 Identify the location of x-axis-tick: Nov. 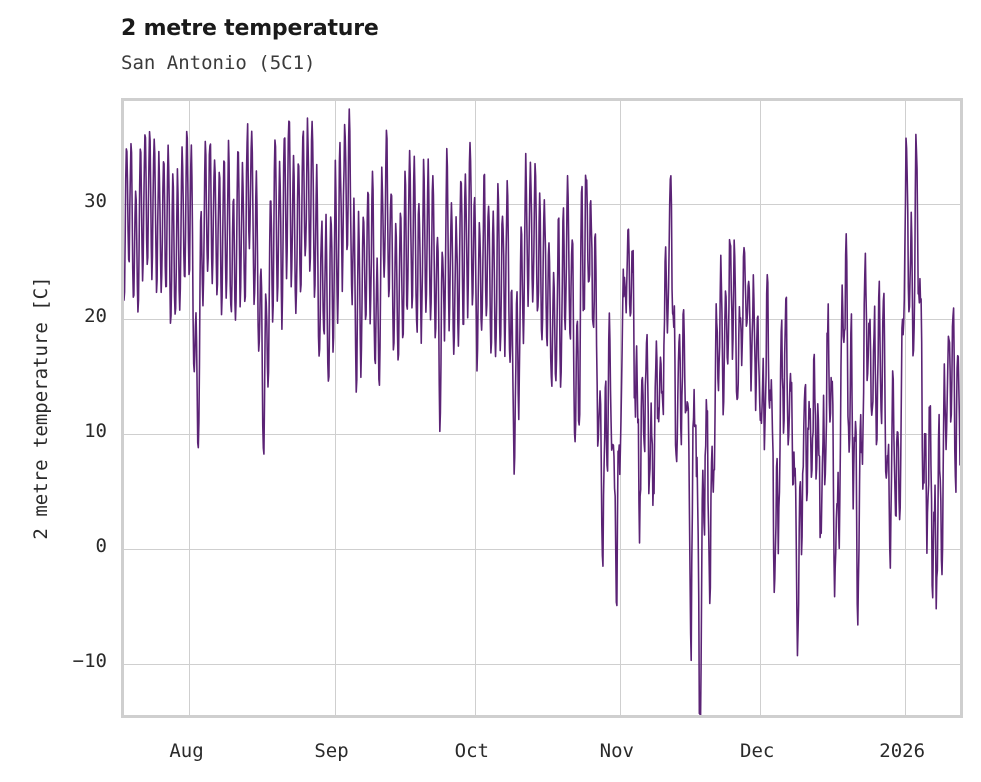
(616, 751).